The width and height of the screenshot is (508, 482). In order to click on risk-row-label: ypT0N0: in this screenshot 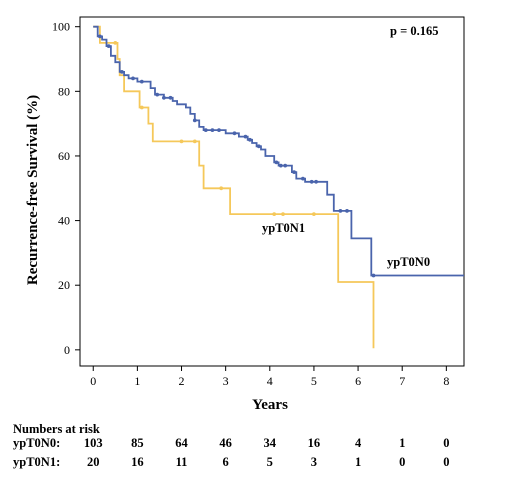, I will do `click(36, 443)`.